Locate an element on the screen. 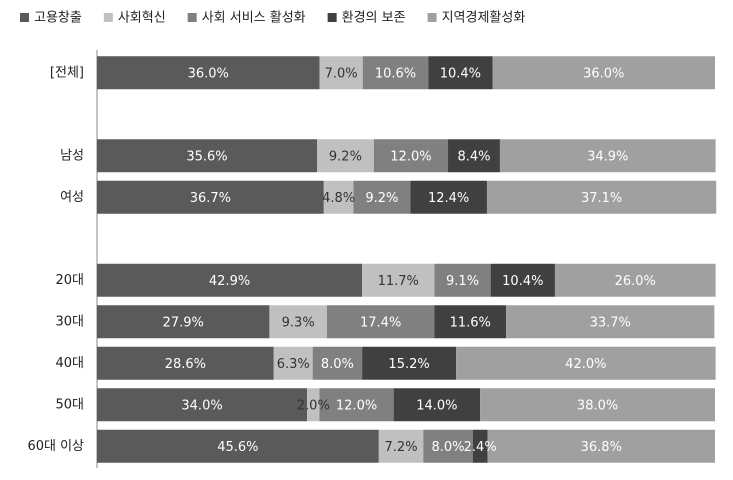 The height and width of the screenshot is (480, 733). data-label: 17.4% is located at coordinates (380, 322).